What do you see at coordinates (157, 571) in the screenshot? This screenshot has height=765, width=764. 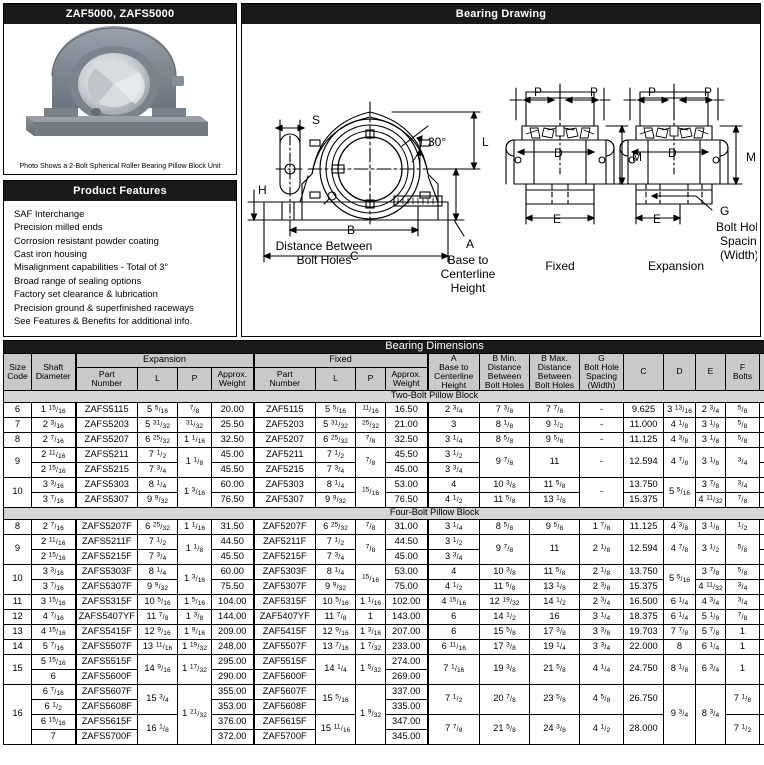 I see `cell-expansion-l: 8 1/4` at bounding box center [157, 571].